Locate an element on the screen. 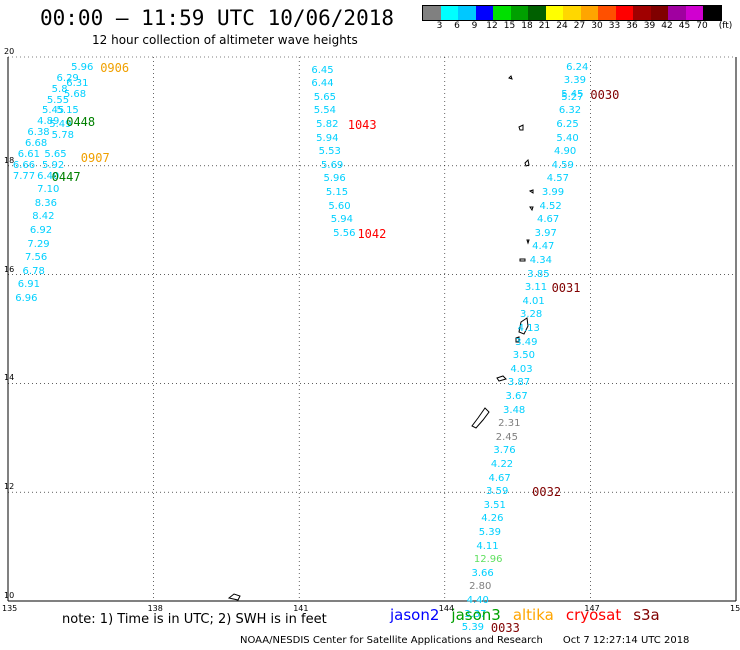  wave-height-value: 6.68 is located at coordinates (36, 144).